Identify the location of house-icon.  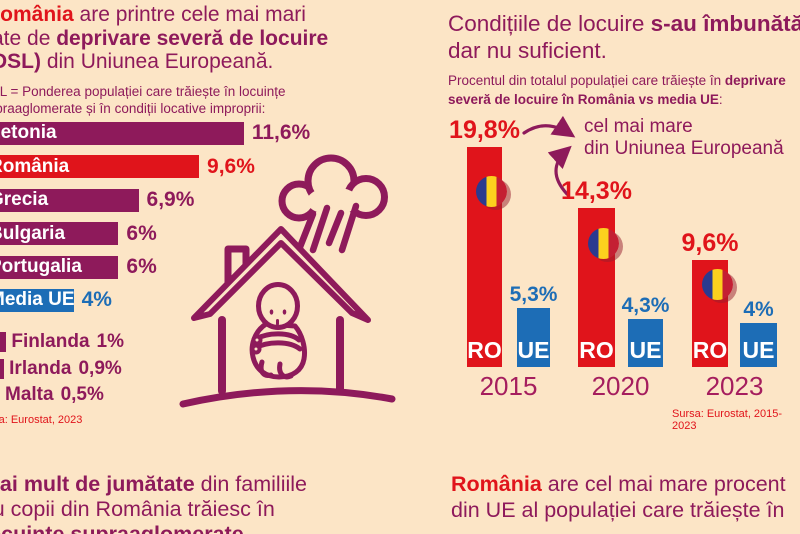
(287, 317).